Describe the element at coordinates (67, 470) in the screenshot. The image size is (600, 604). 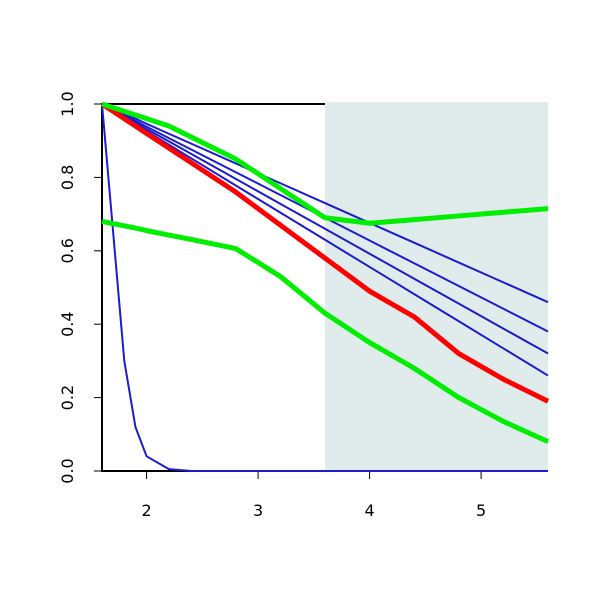
I see `y-tick-label: 0.0` at that location.